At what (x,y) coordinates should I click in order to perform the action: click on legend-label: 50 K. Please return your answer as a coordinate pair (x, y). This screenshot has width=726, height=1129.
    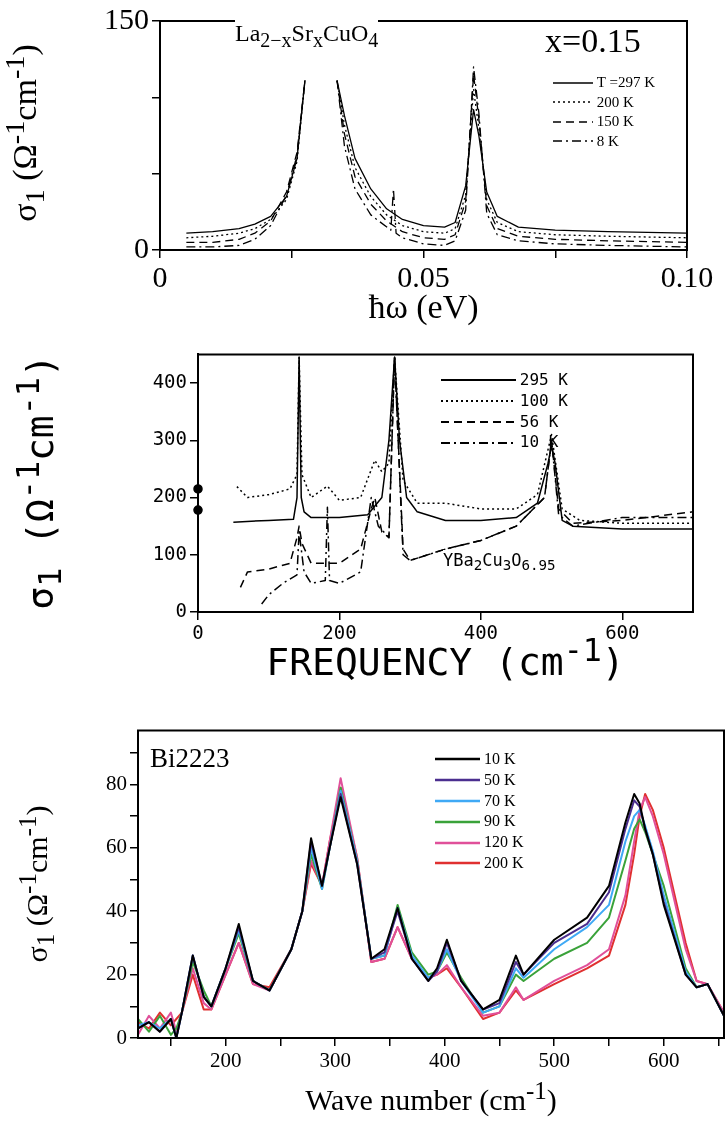
    Looking at the image, I should click on (500, 779).